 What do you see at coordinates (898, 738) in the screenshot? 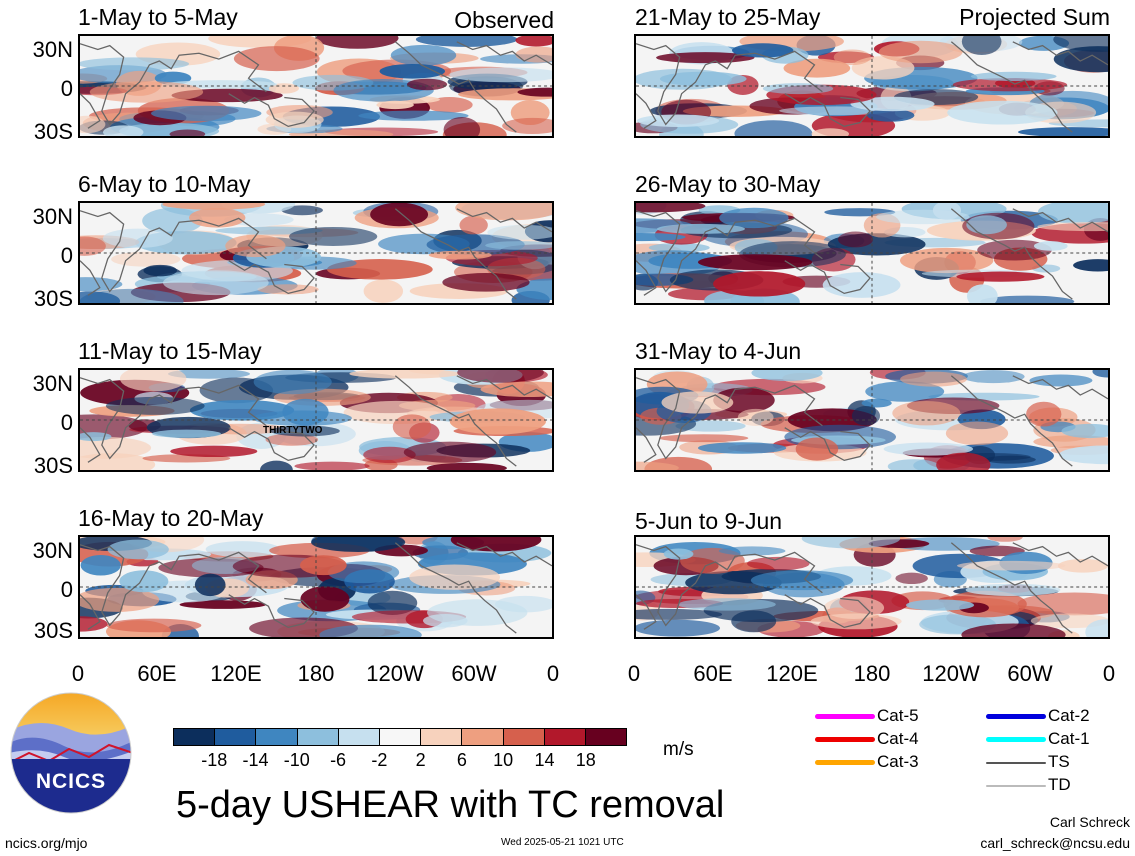
I see `legend-label: Cat-4` at bounding box center [898, 738].